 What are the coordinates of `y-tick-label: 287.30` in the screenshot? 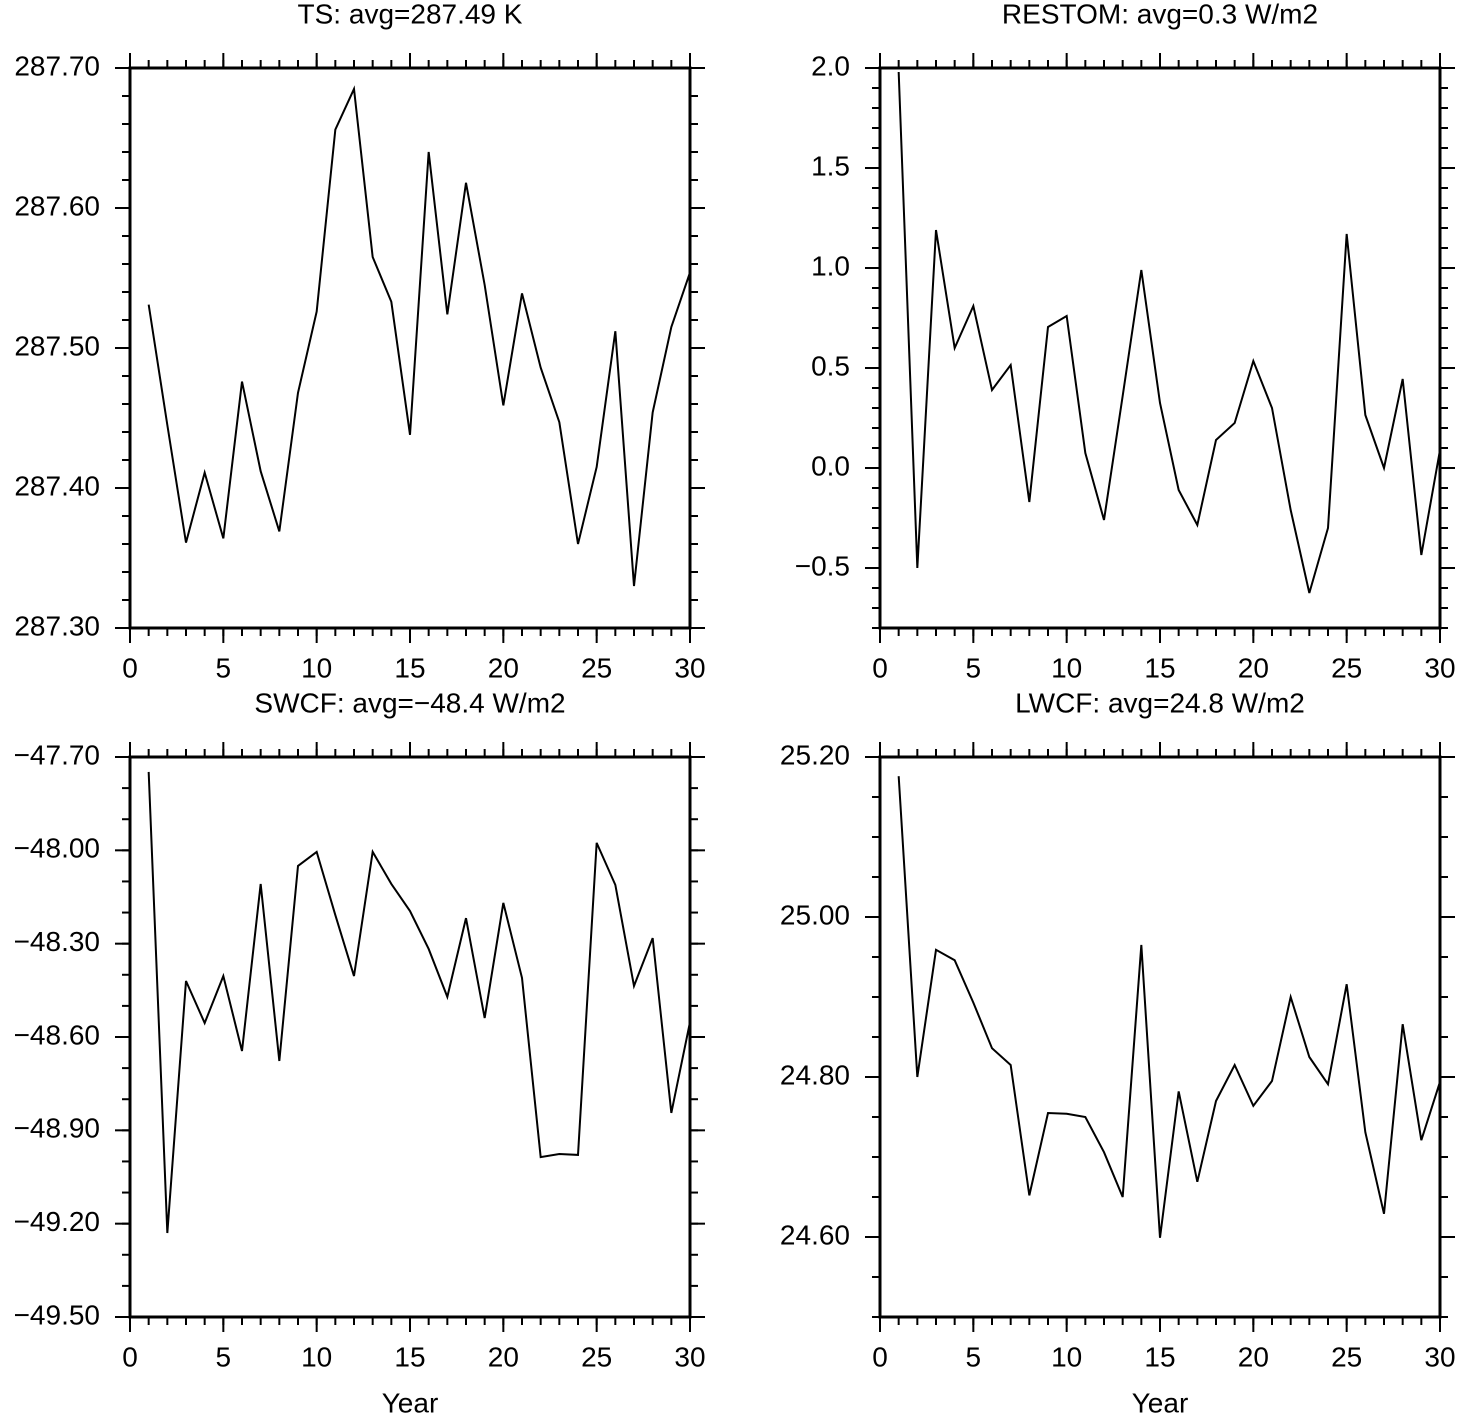 It's located at (57, 625).